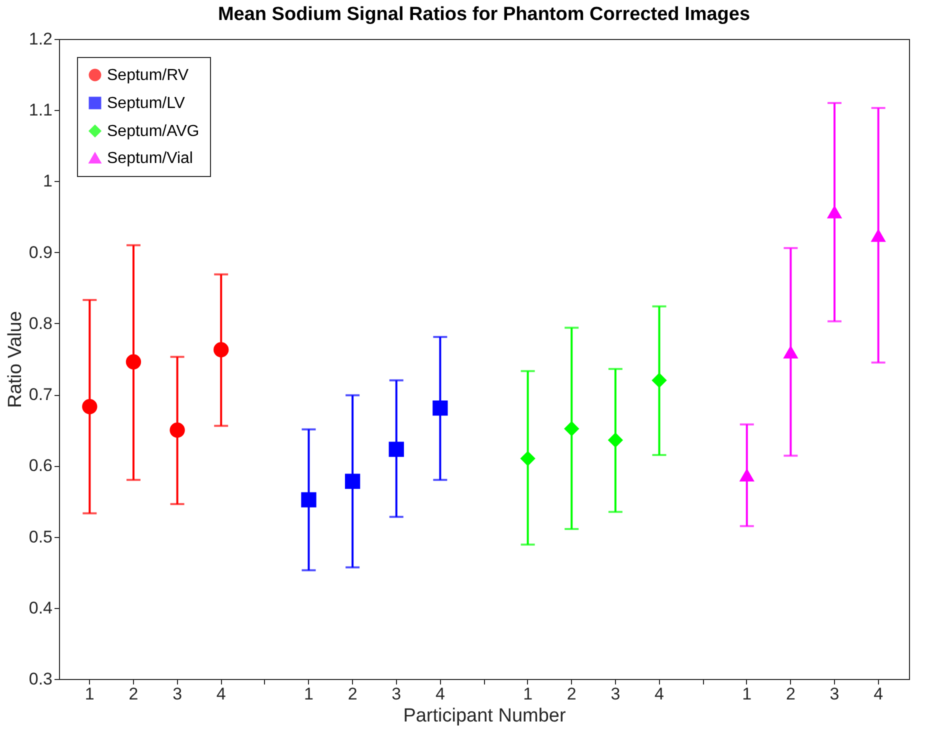 Image resolution: width=938 pixels, height=748 pixels. I want to click on legend-label: Septum/RV, so click(148, 75).